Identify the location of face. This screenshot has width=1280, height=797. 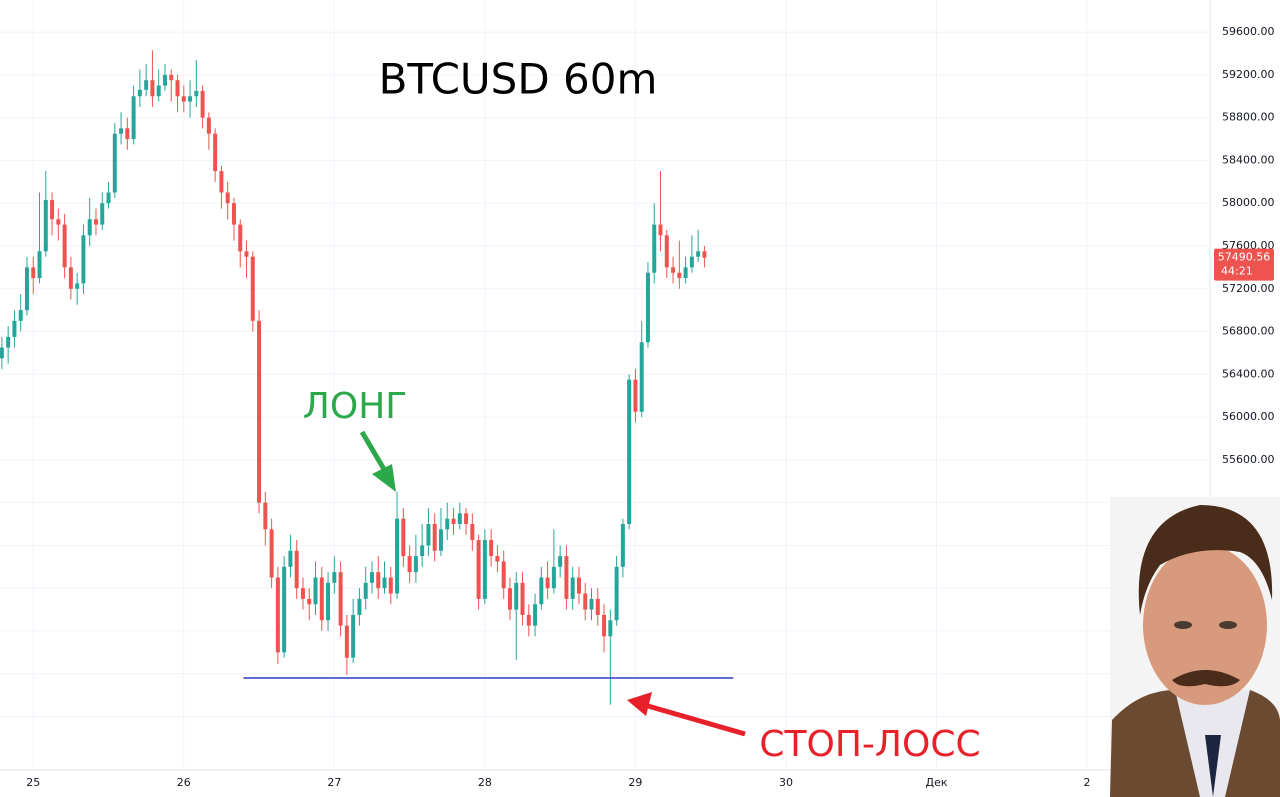
(1205, 625).